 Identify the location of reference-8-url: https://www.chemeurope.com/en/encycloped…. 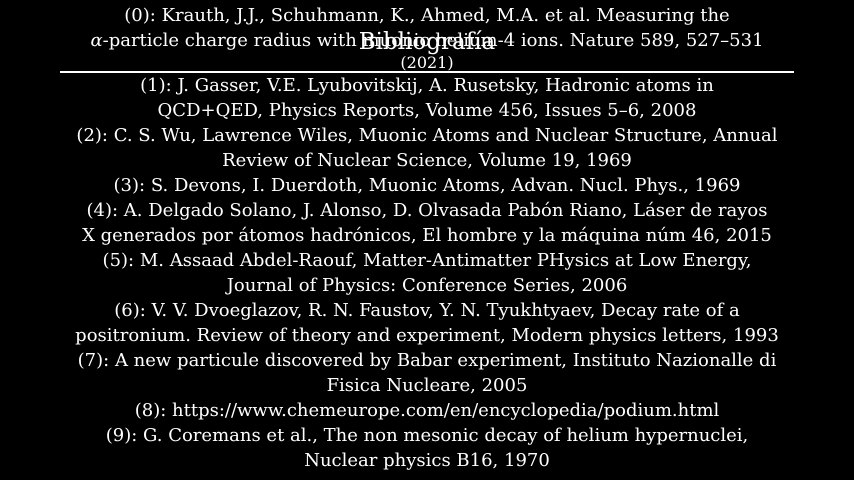
(446, 410).